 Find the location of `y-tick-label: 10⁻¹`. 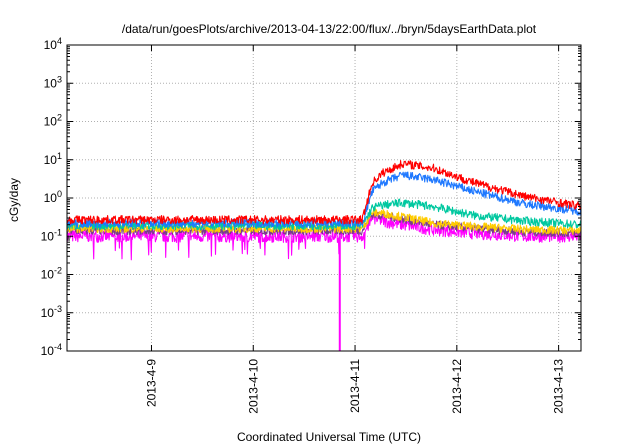

y-tick-label: 10⁻¹ is located at coordinates (51, 235).